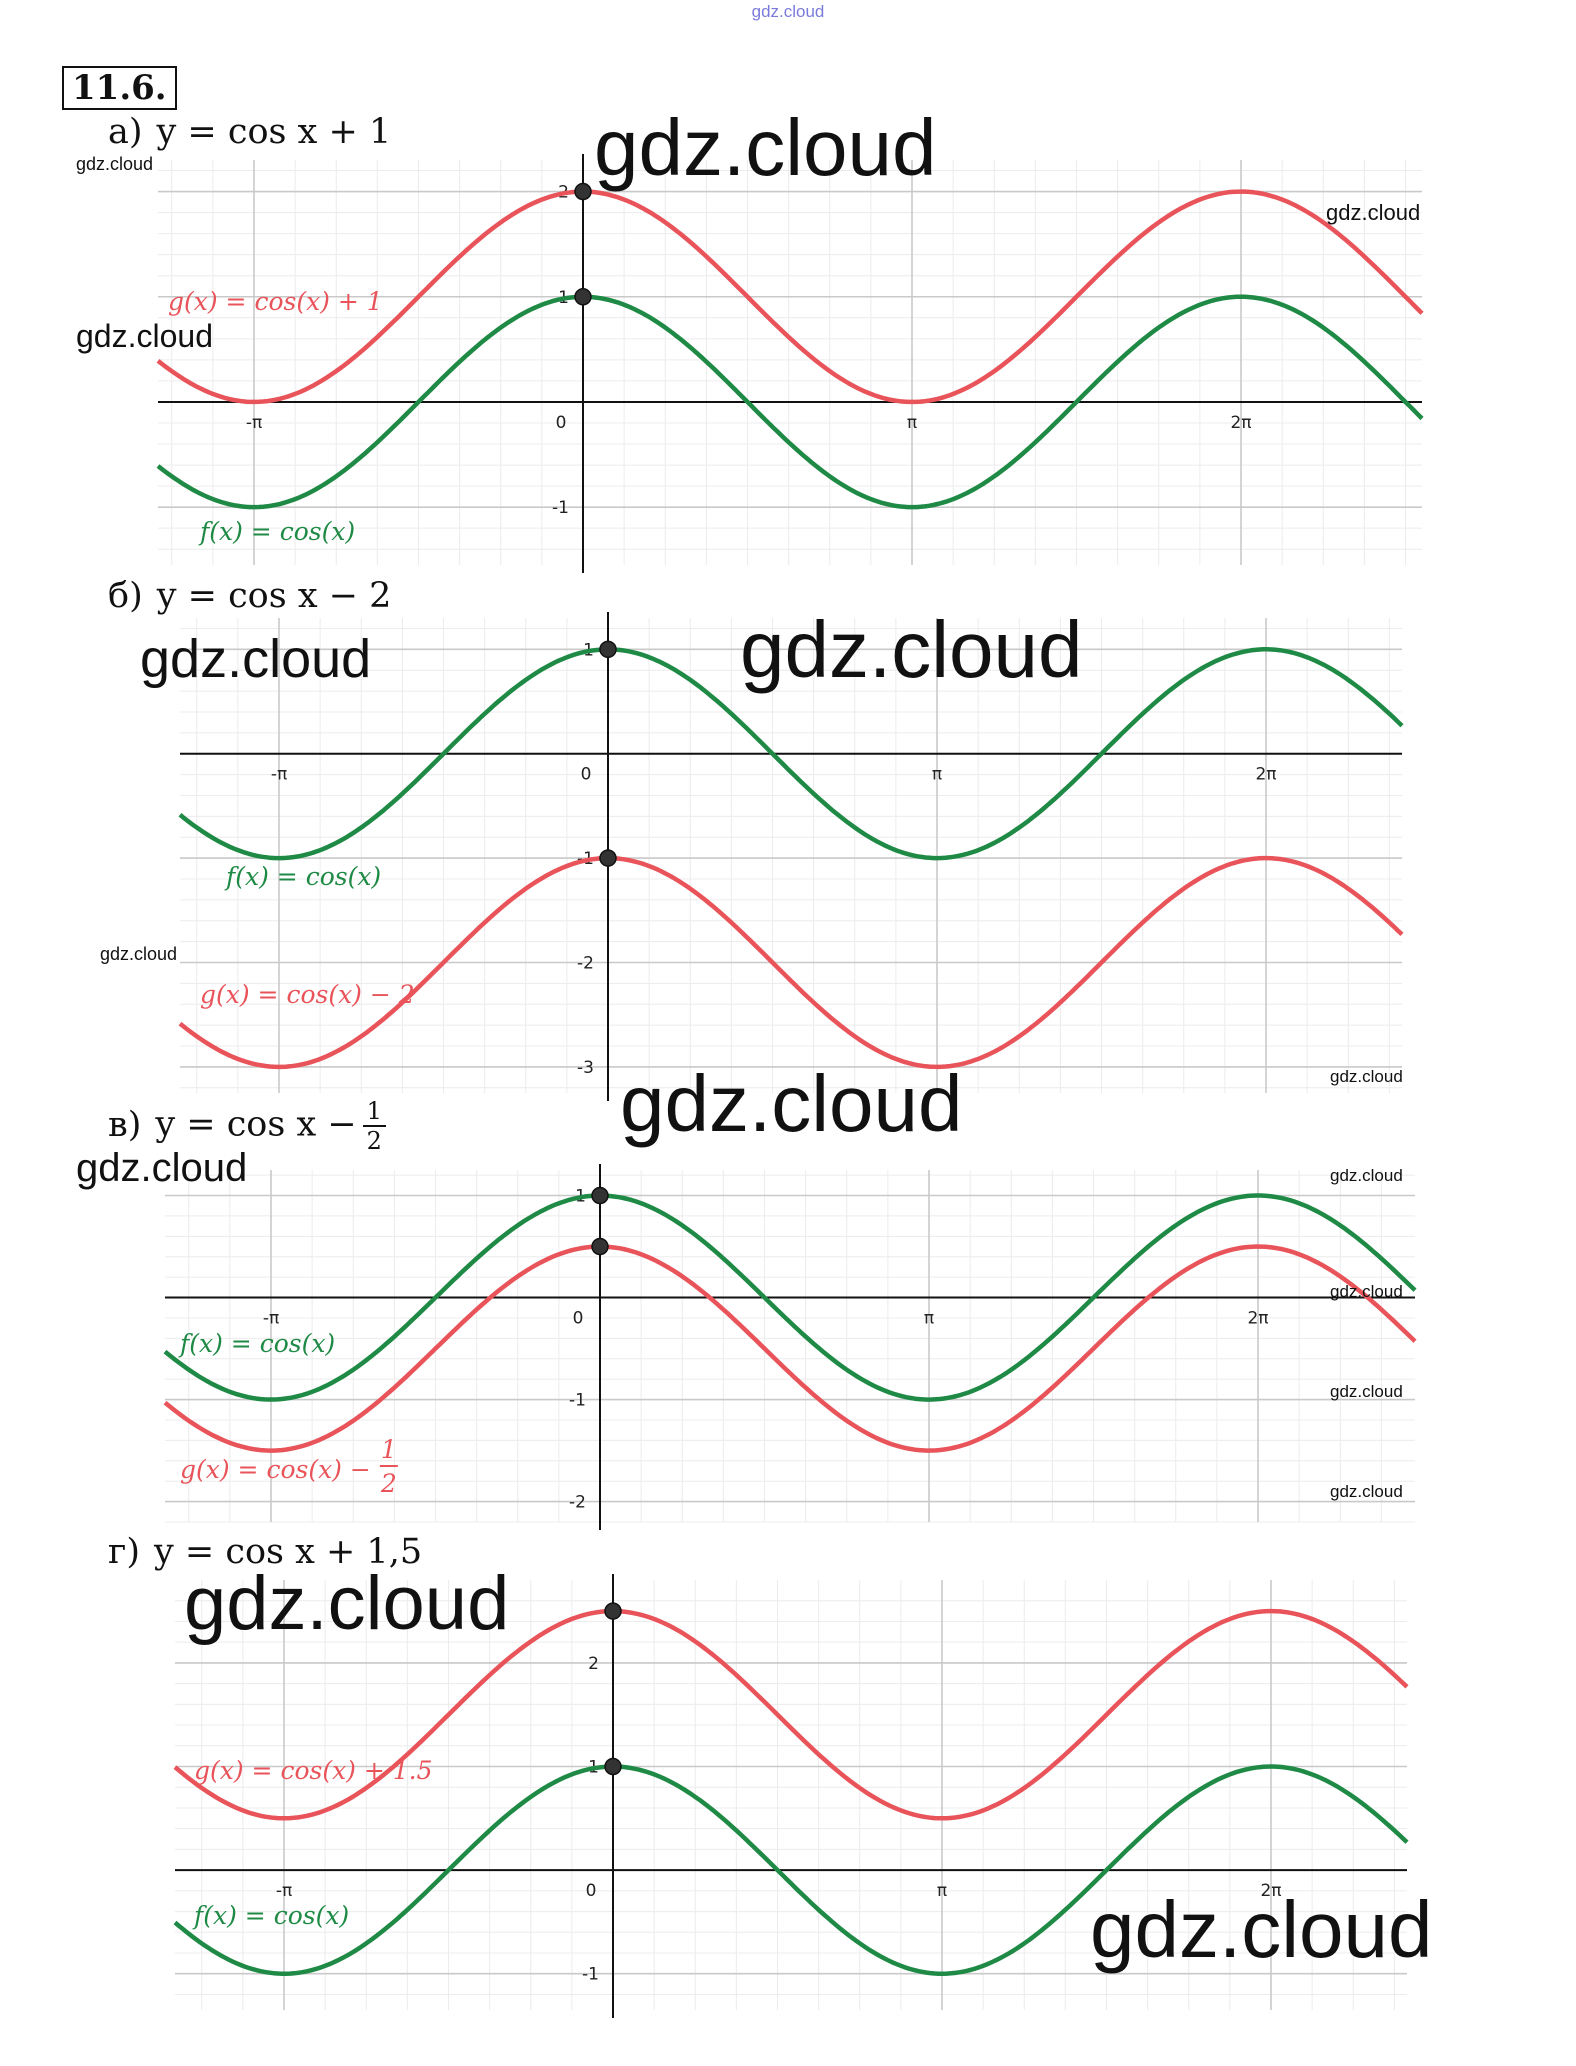 The image size is (1576, 2066). I want to click on caption-c: в) y = cos x −1 2, so click(247, 1126).